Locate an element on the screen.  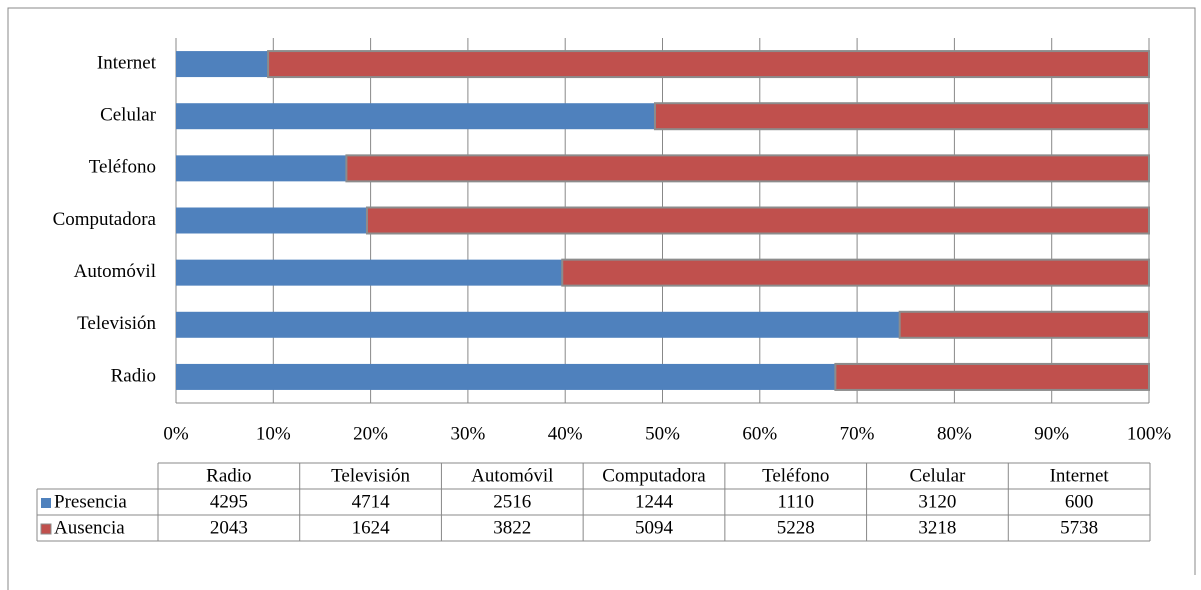
x-tick-label: 50% is located at coordinates (662, 433).